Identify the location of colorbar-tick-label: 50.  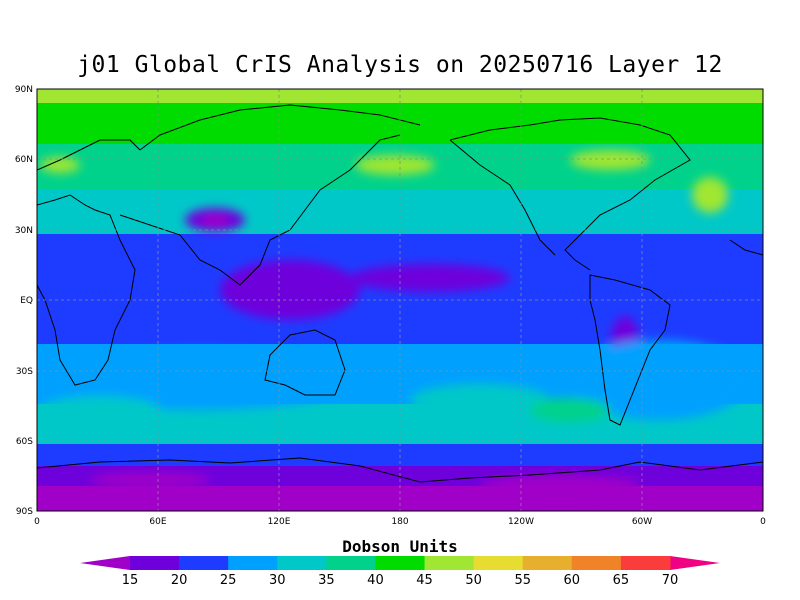
(473, 580).